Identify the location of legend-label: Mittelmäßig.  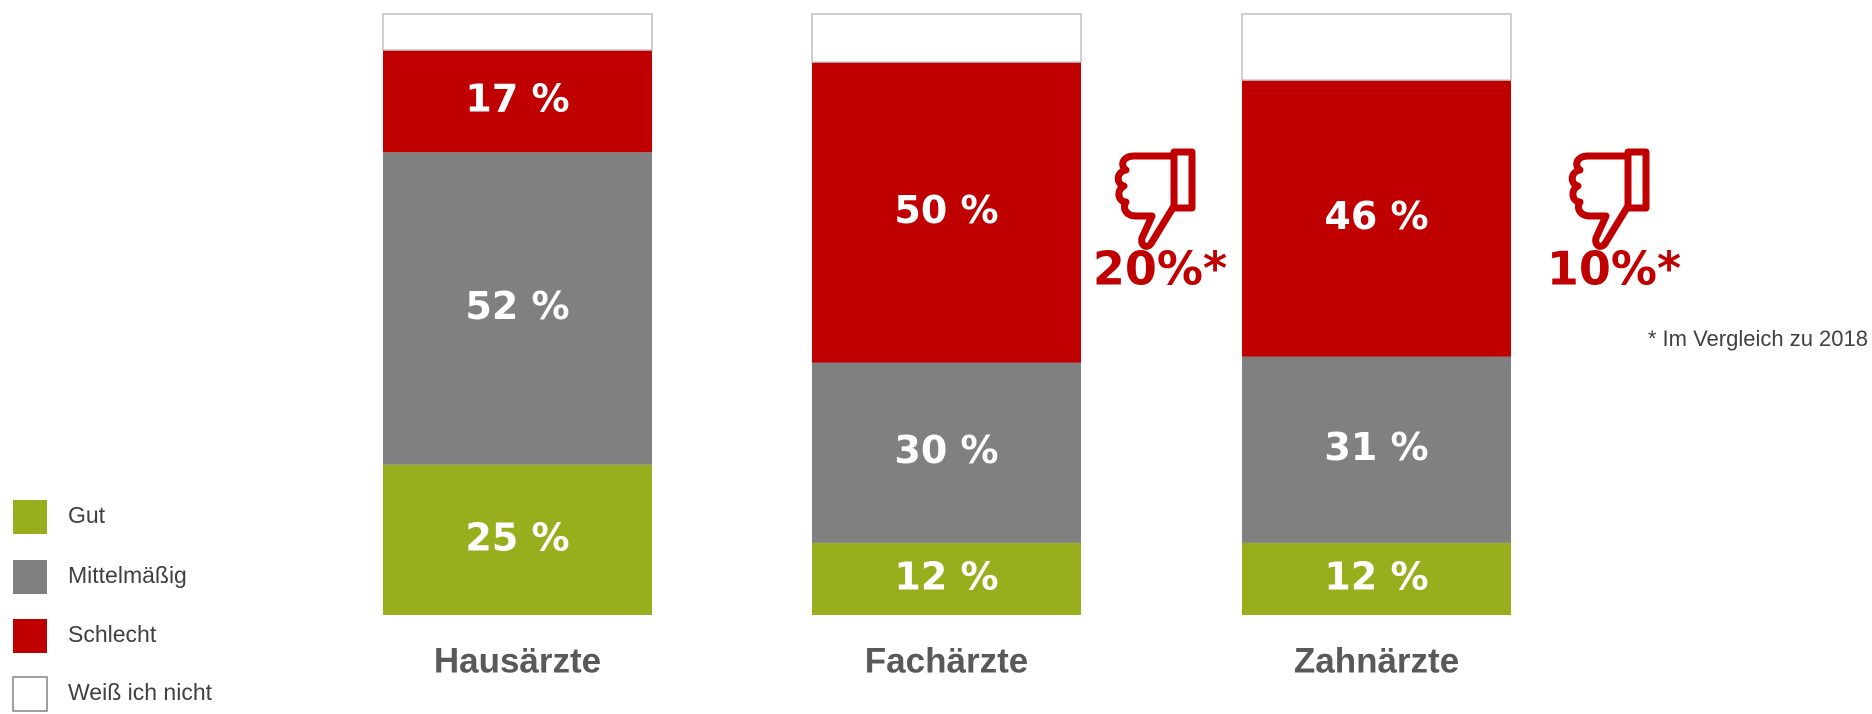
(127, 575).